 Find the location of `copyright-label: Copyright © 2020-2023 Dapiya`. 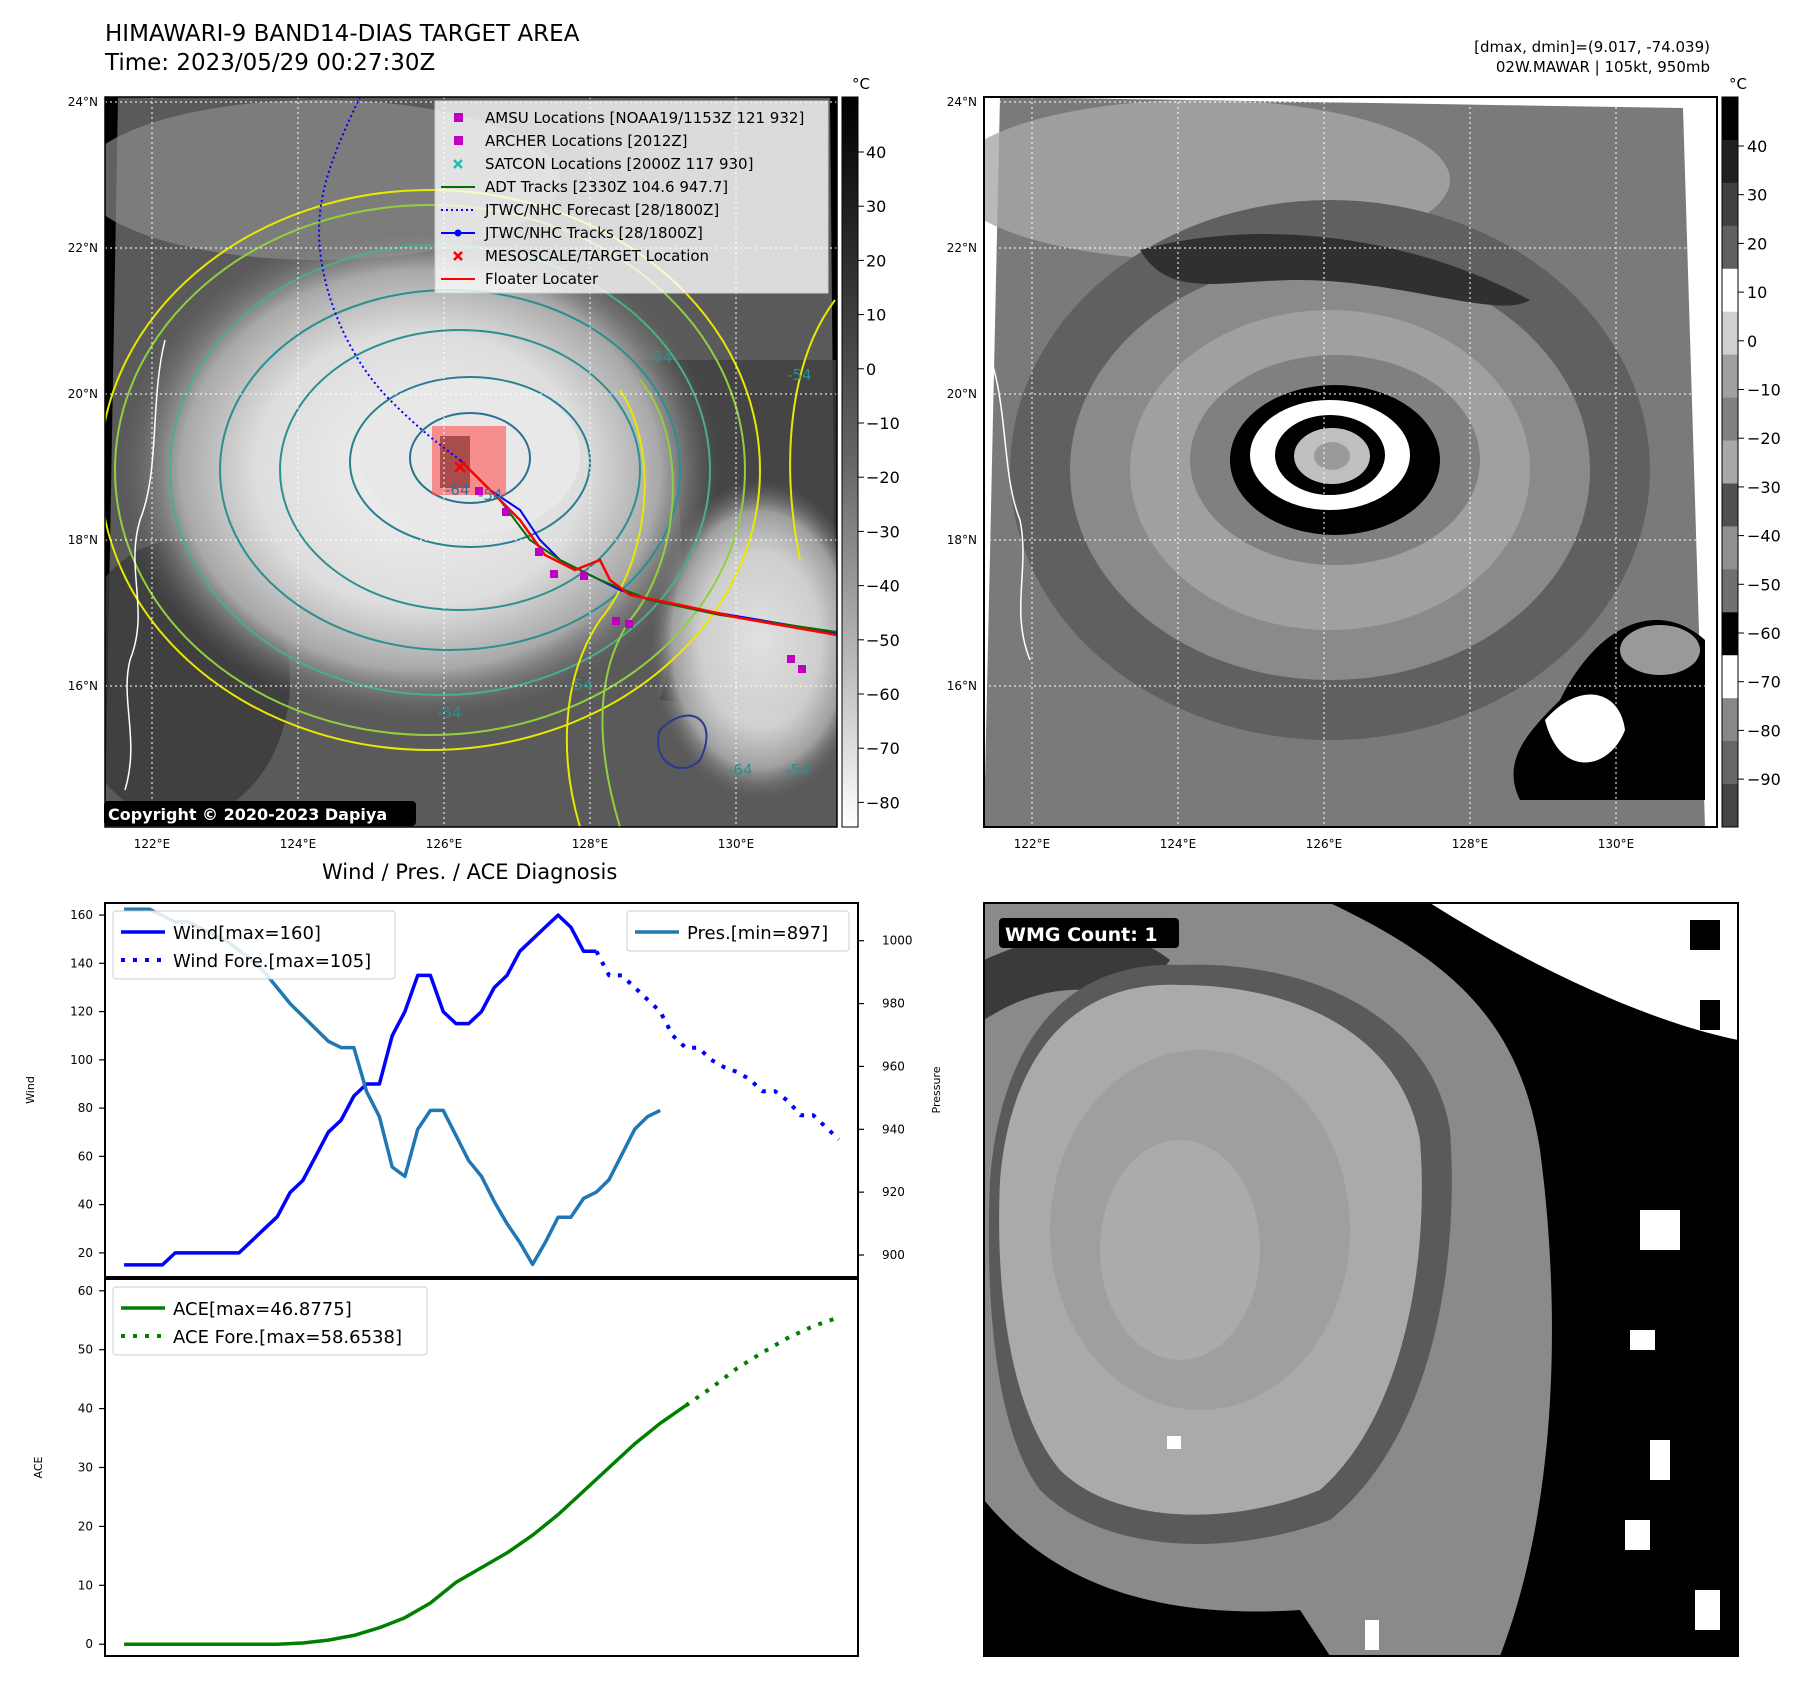

copyright-label: Copyright © 2020-2023 Dapiya is located at coordinates (247, 814).